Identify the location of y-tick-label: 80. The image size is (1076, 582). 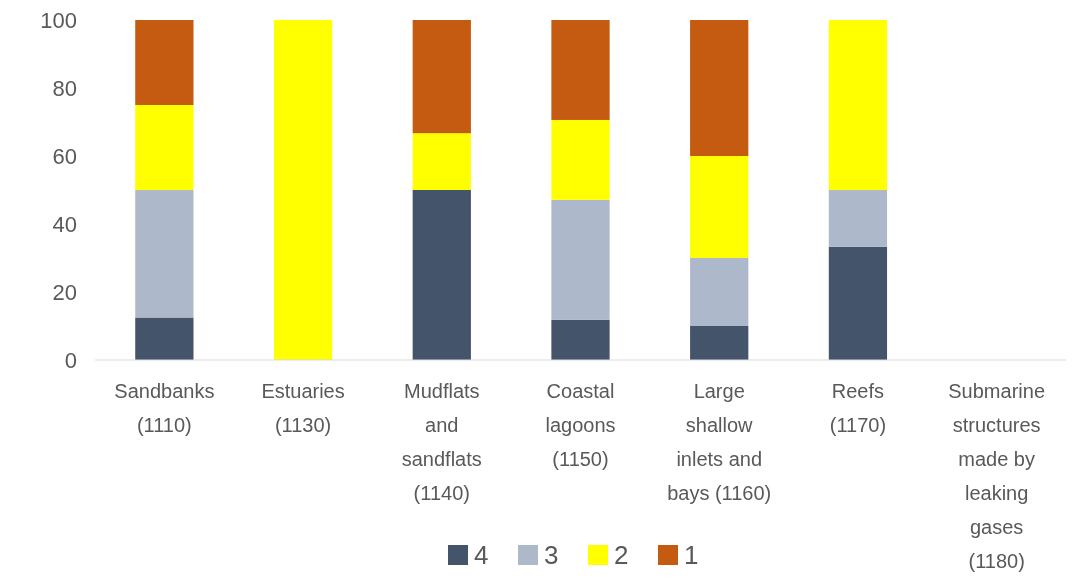
(64, 88).